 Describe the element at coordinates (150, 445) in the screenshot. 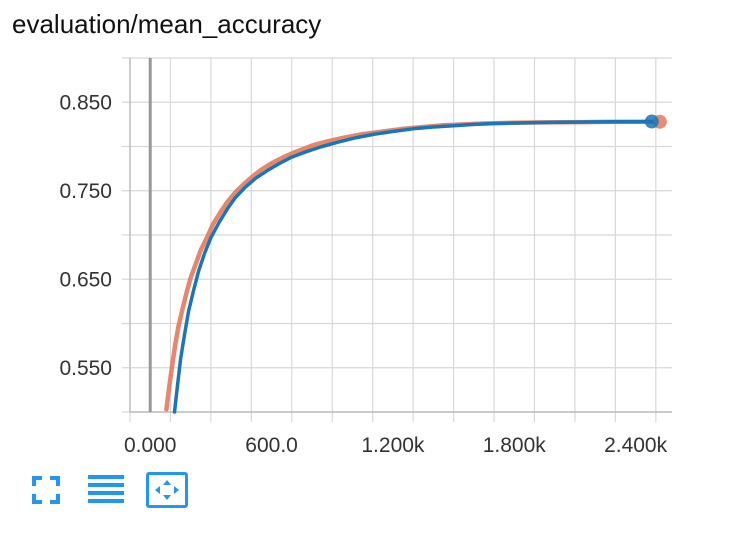

I see `x-tick-label: 0.000` at that location.